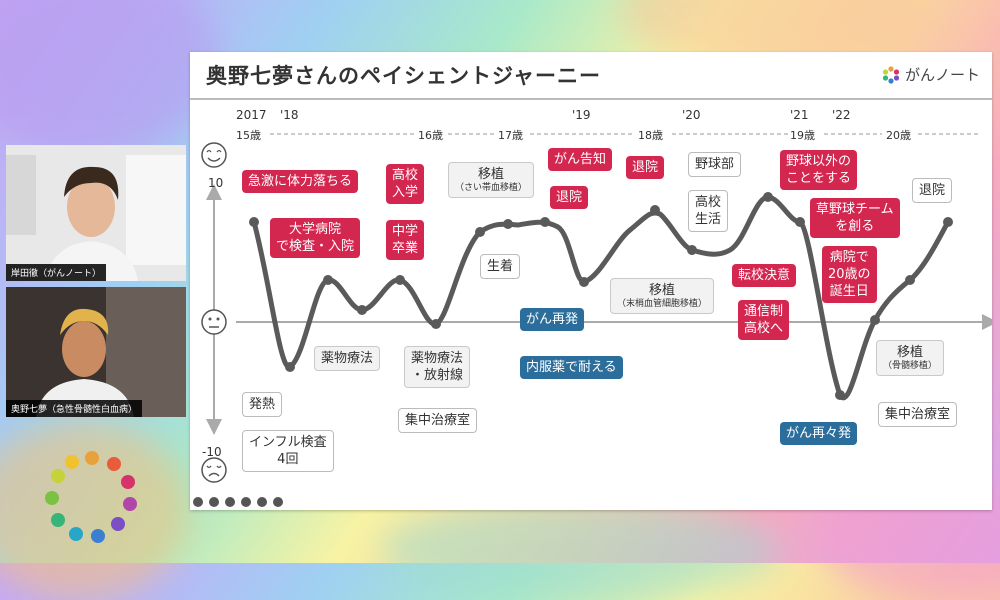 Image resolution: width=1000 pixels, height=600 pixels. Describe the element at coordinates (248, 135) in the screenshot. I see `age-label: 15歳` at that location.